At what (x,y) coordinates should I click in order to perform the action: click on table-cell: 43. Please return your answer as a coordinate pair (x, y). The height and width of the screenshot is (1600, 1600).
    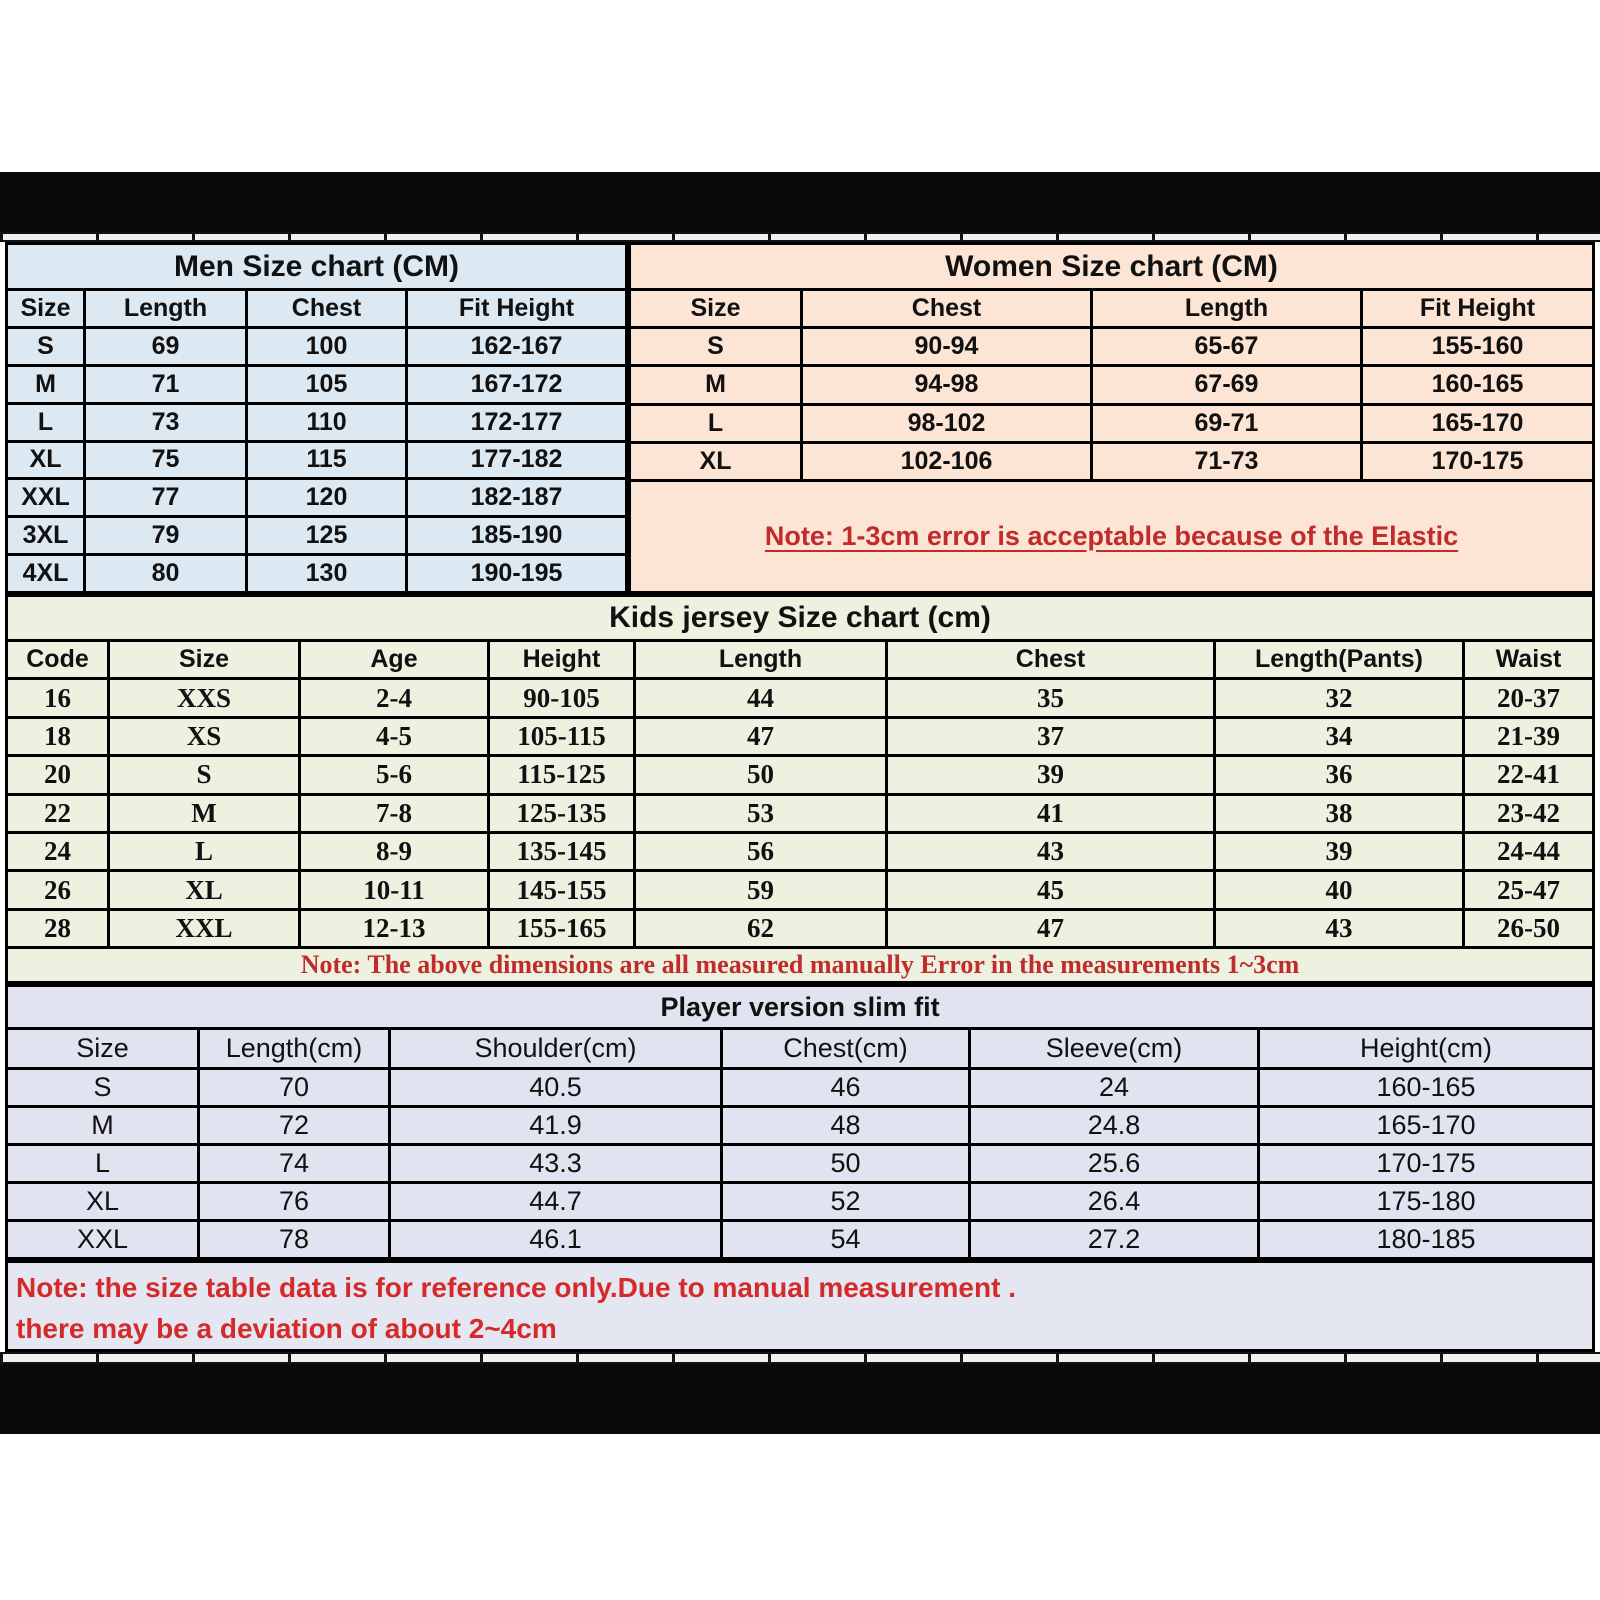
    Looking at the image, I should click on (1337, 927).